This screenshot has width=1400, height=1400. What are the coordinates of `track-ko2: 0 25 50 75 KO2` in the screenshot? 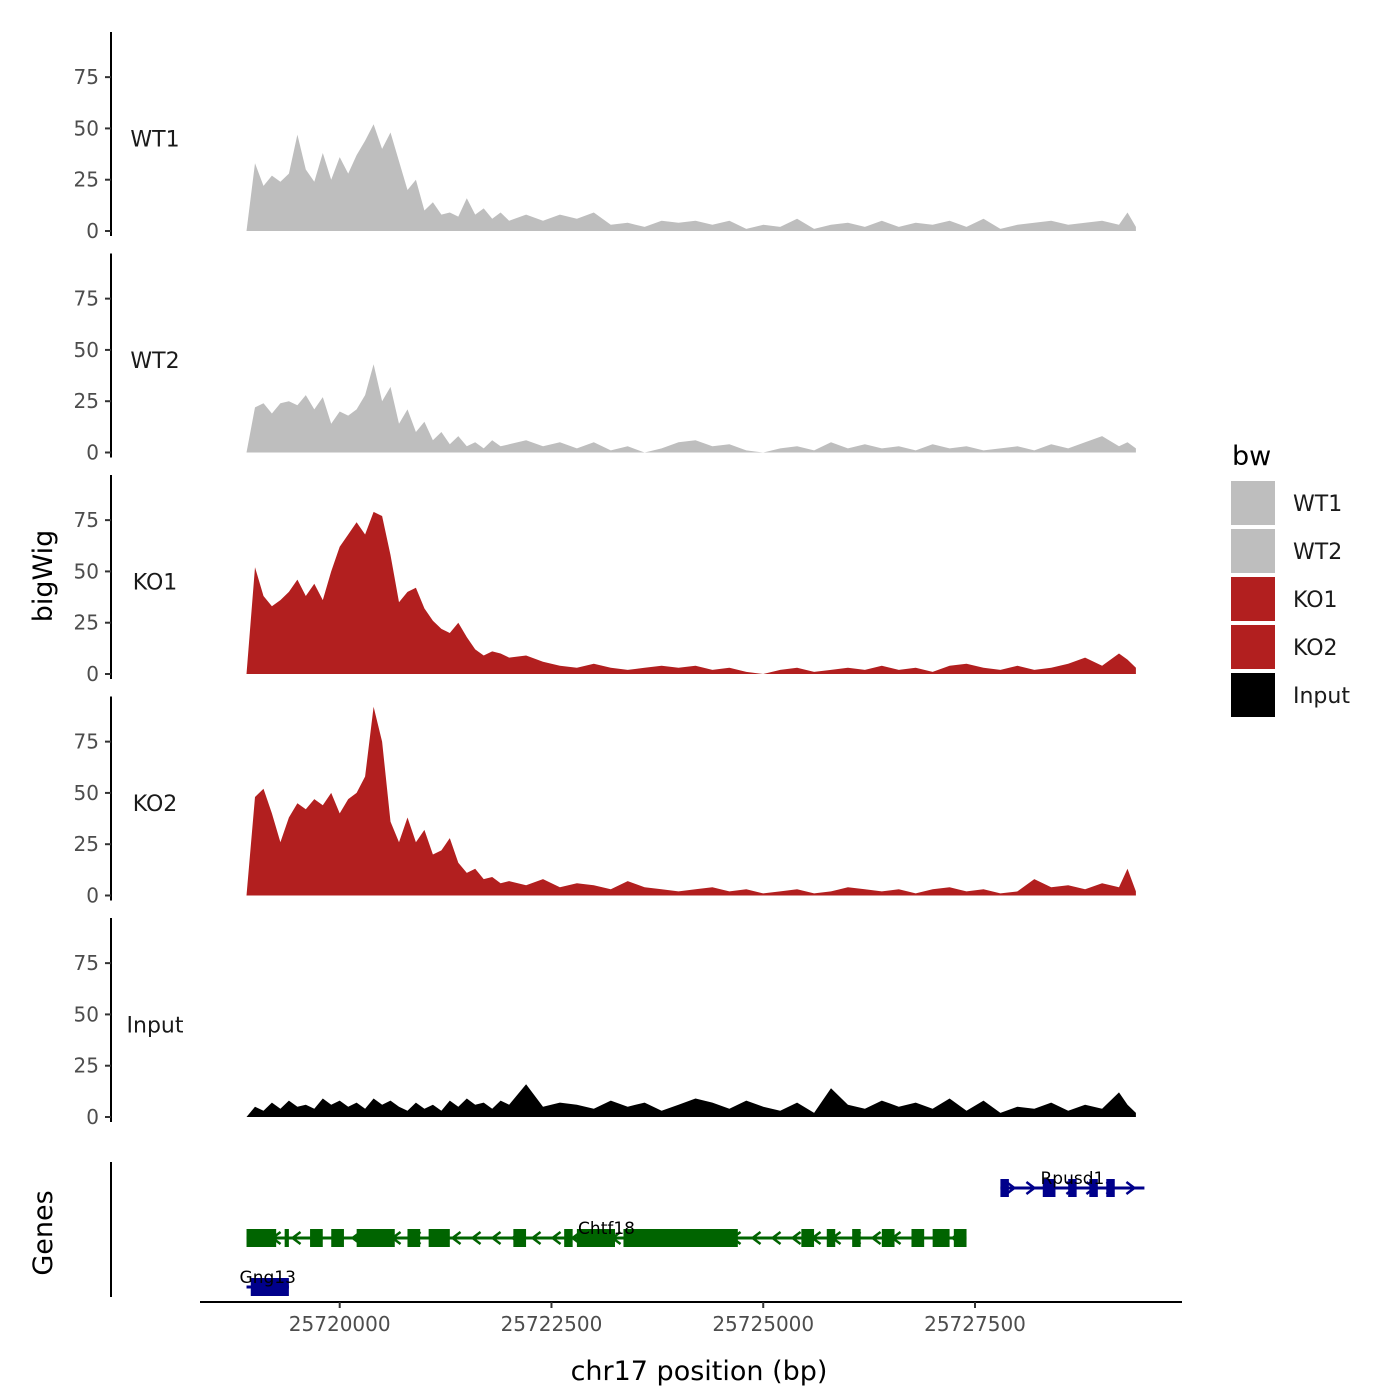 It's located at (605, 802).